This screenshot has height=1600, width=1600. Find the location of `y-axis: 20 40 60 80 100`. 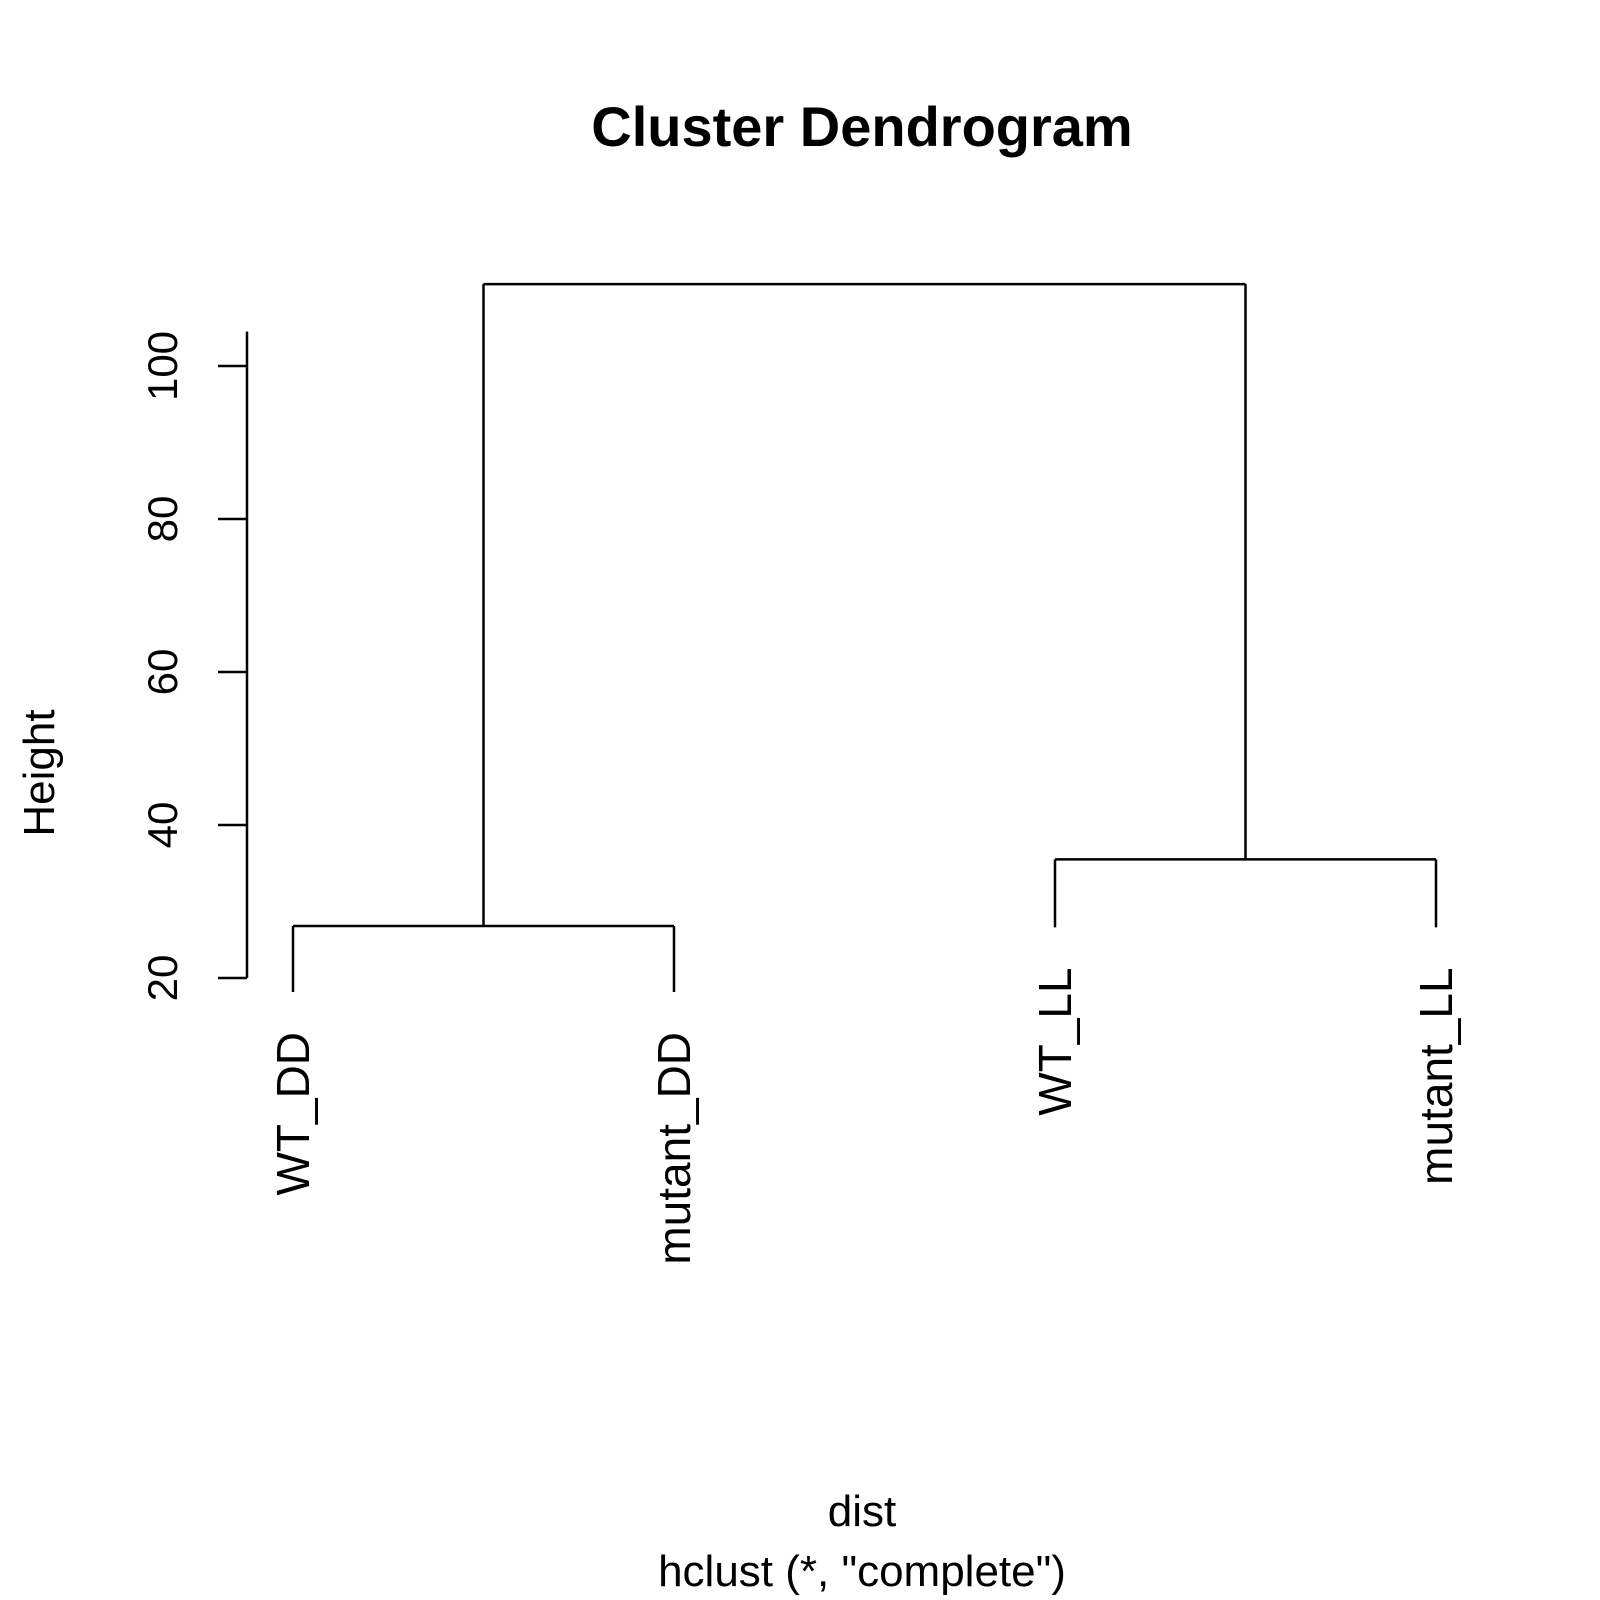

y-axis: 20 40 60 80 100 is located at coordinates (194, 666).